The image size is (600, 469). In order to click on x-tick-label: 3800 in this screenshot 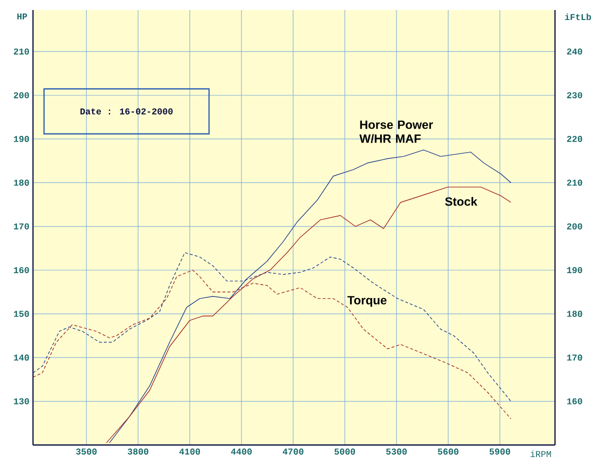, I will do `click(138, 451)`.